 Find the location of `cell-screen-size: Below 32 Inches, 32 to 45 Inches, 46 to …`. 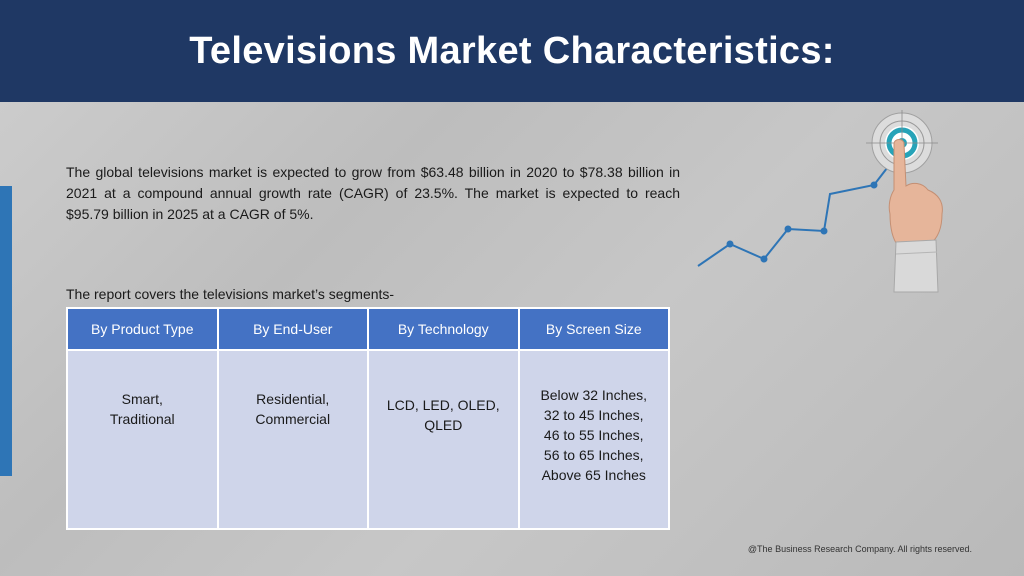

cell-screen-size: Below 32 Inches, 32 to 45 Inches, 46 to … is located at coordinates (593, 439).